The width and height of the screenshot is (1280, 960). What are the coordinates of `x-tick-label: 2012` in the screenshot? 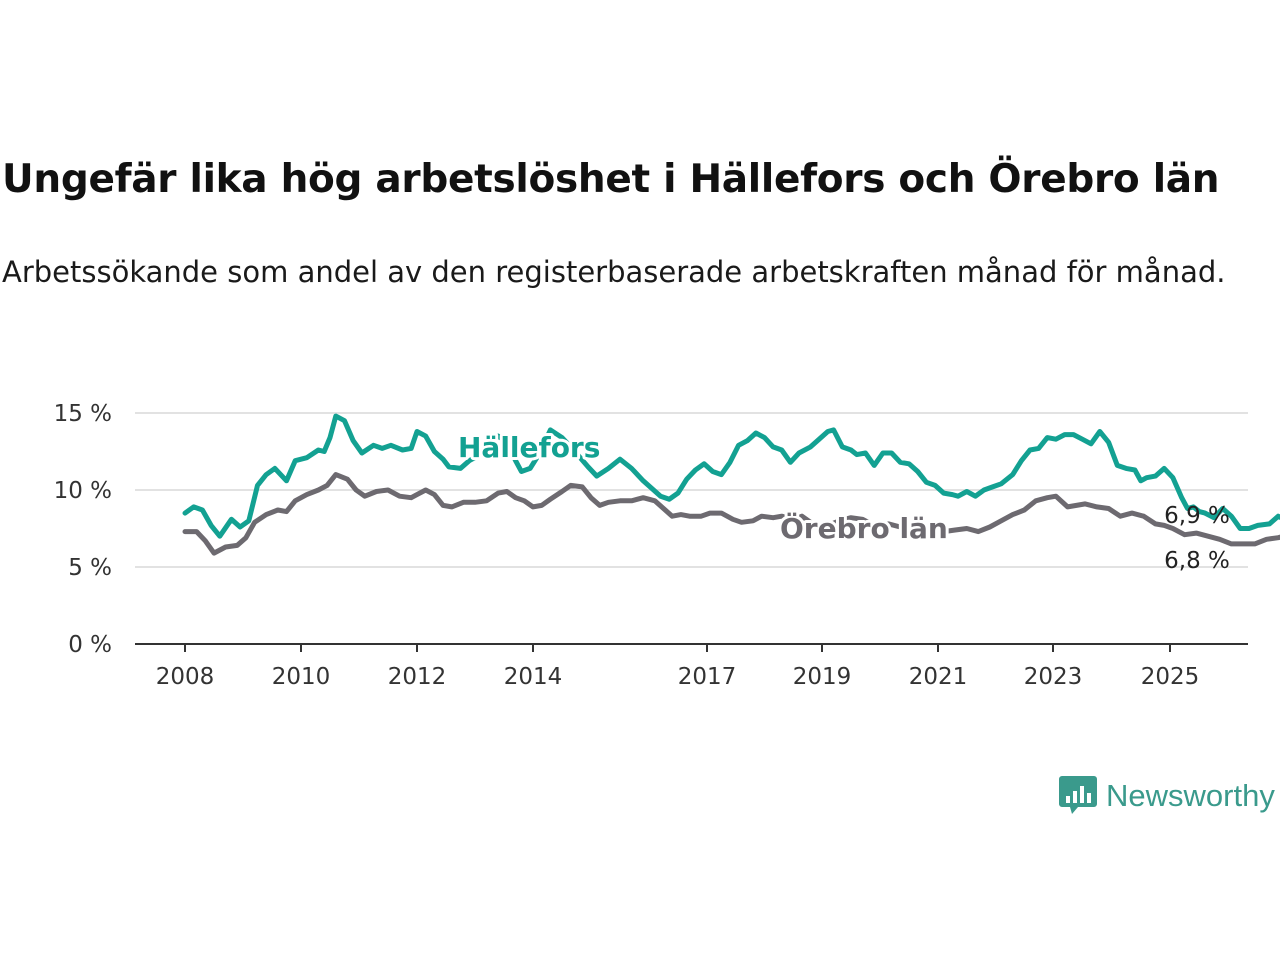 It's located at (417, 677).